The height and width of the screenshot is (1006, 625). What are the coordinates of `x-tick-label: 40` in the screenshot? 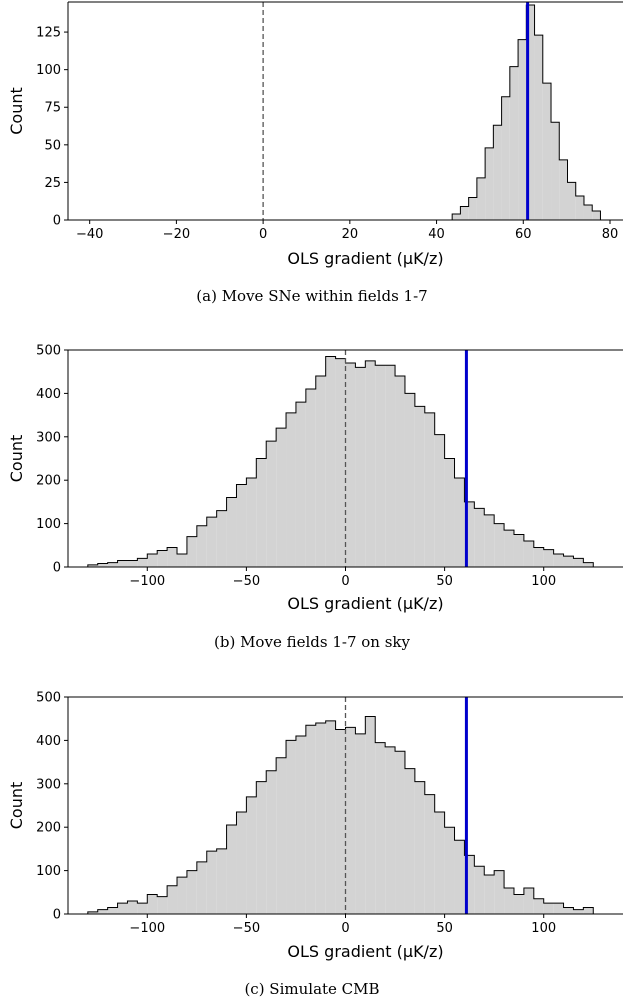 It's located at (436, 234).